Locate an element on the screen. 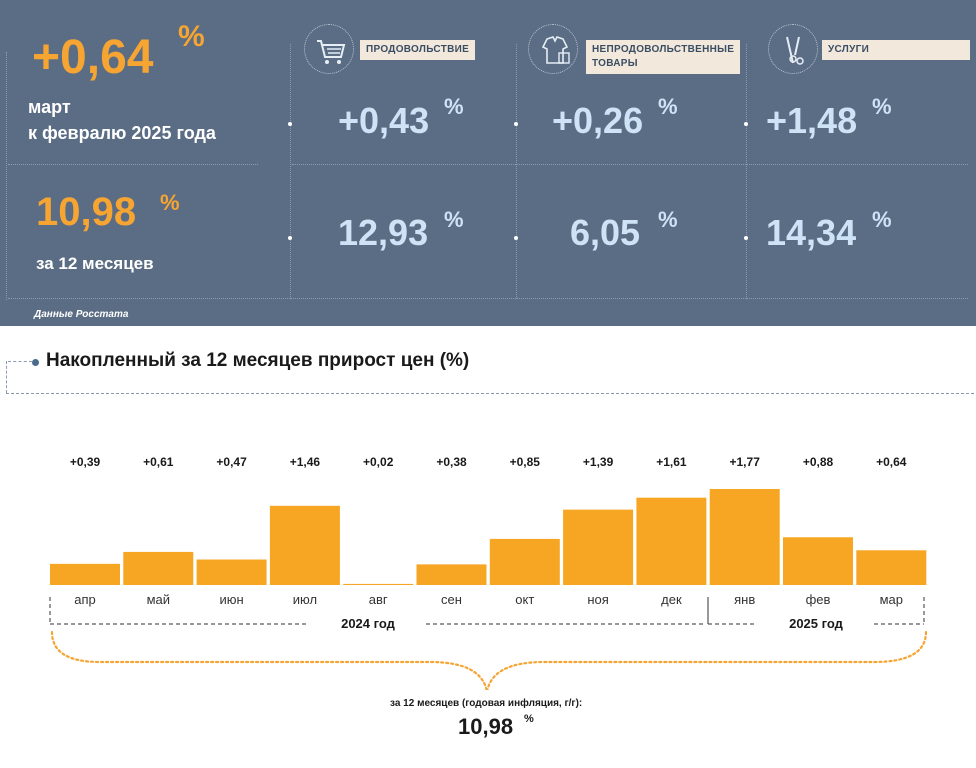 The image size is (976, 768). bar-value-label: +1,61 is located at coordinates (671, 462).